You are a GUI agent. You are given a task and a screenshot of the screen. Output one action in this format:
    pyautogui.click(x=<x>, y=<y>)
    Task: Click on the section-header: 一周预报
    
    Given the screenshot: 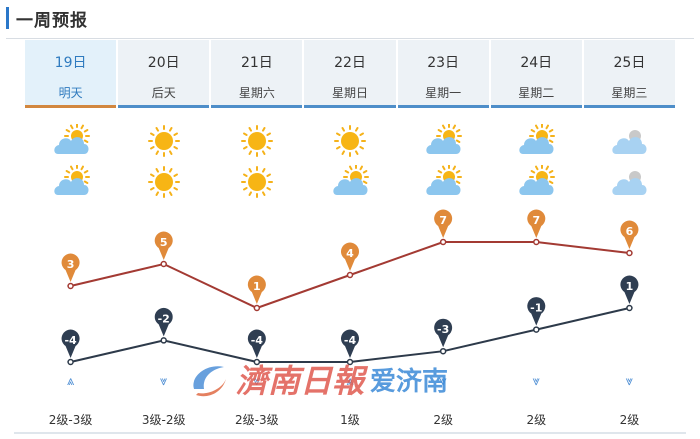 What is the action you would take?
    pyautogui.click(x=47, y=18)
    